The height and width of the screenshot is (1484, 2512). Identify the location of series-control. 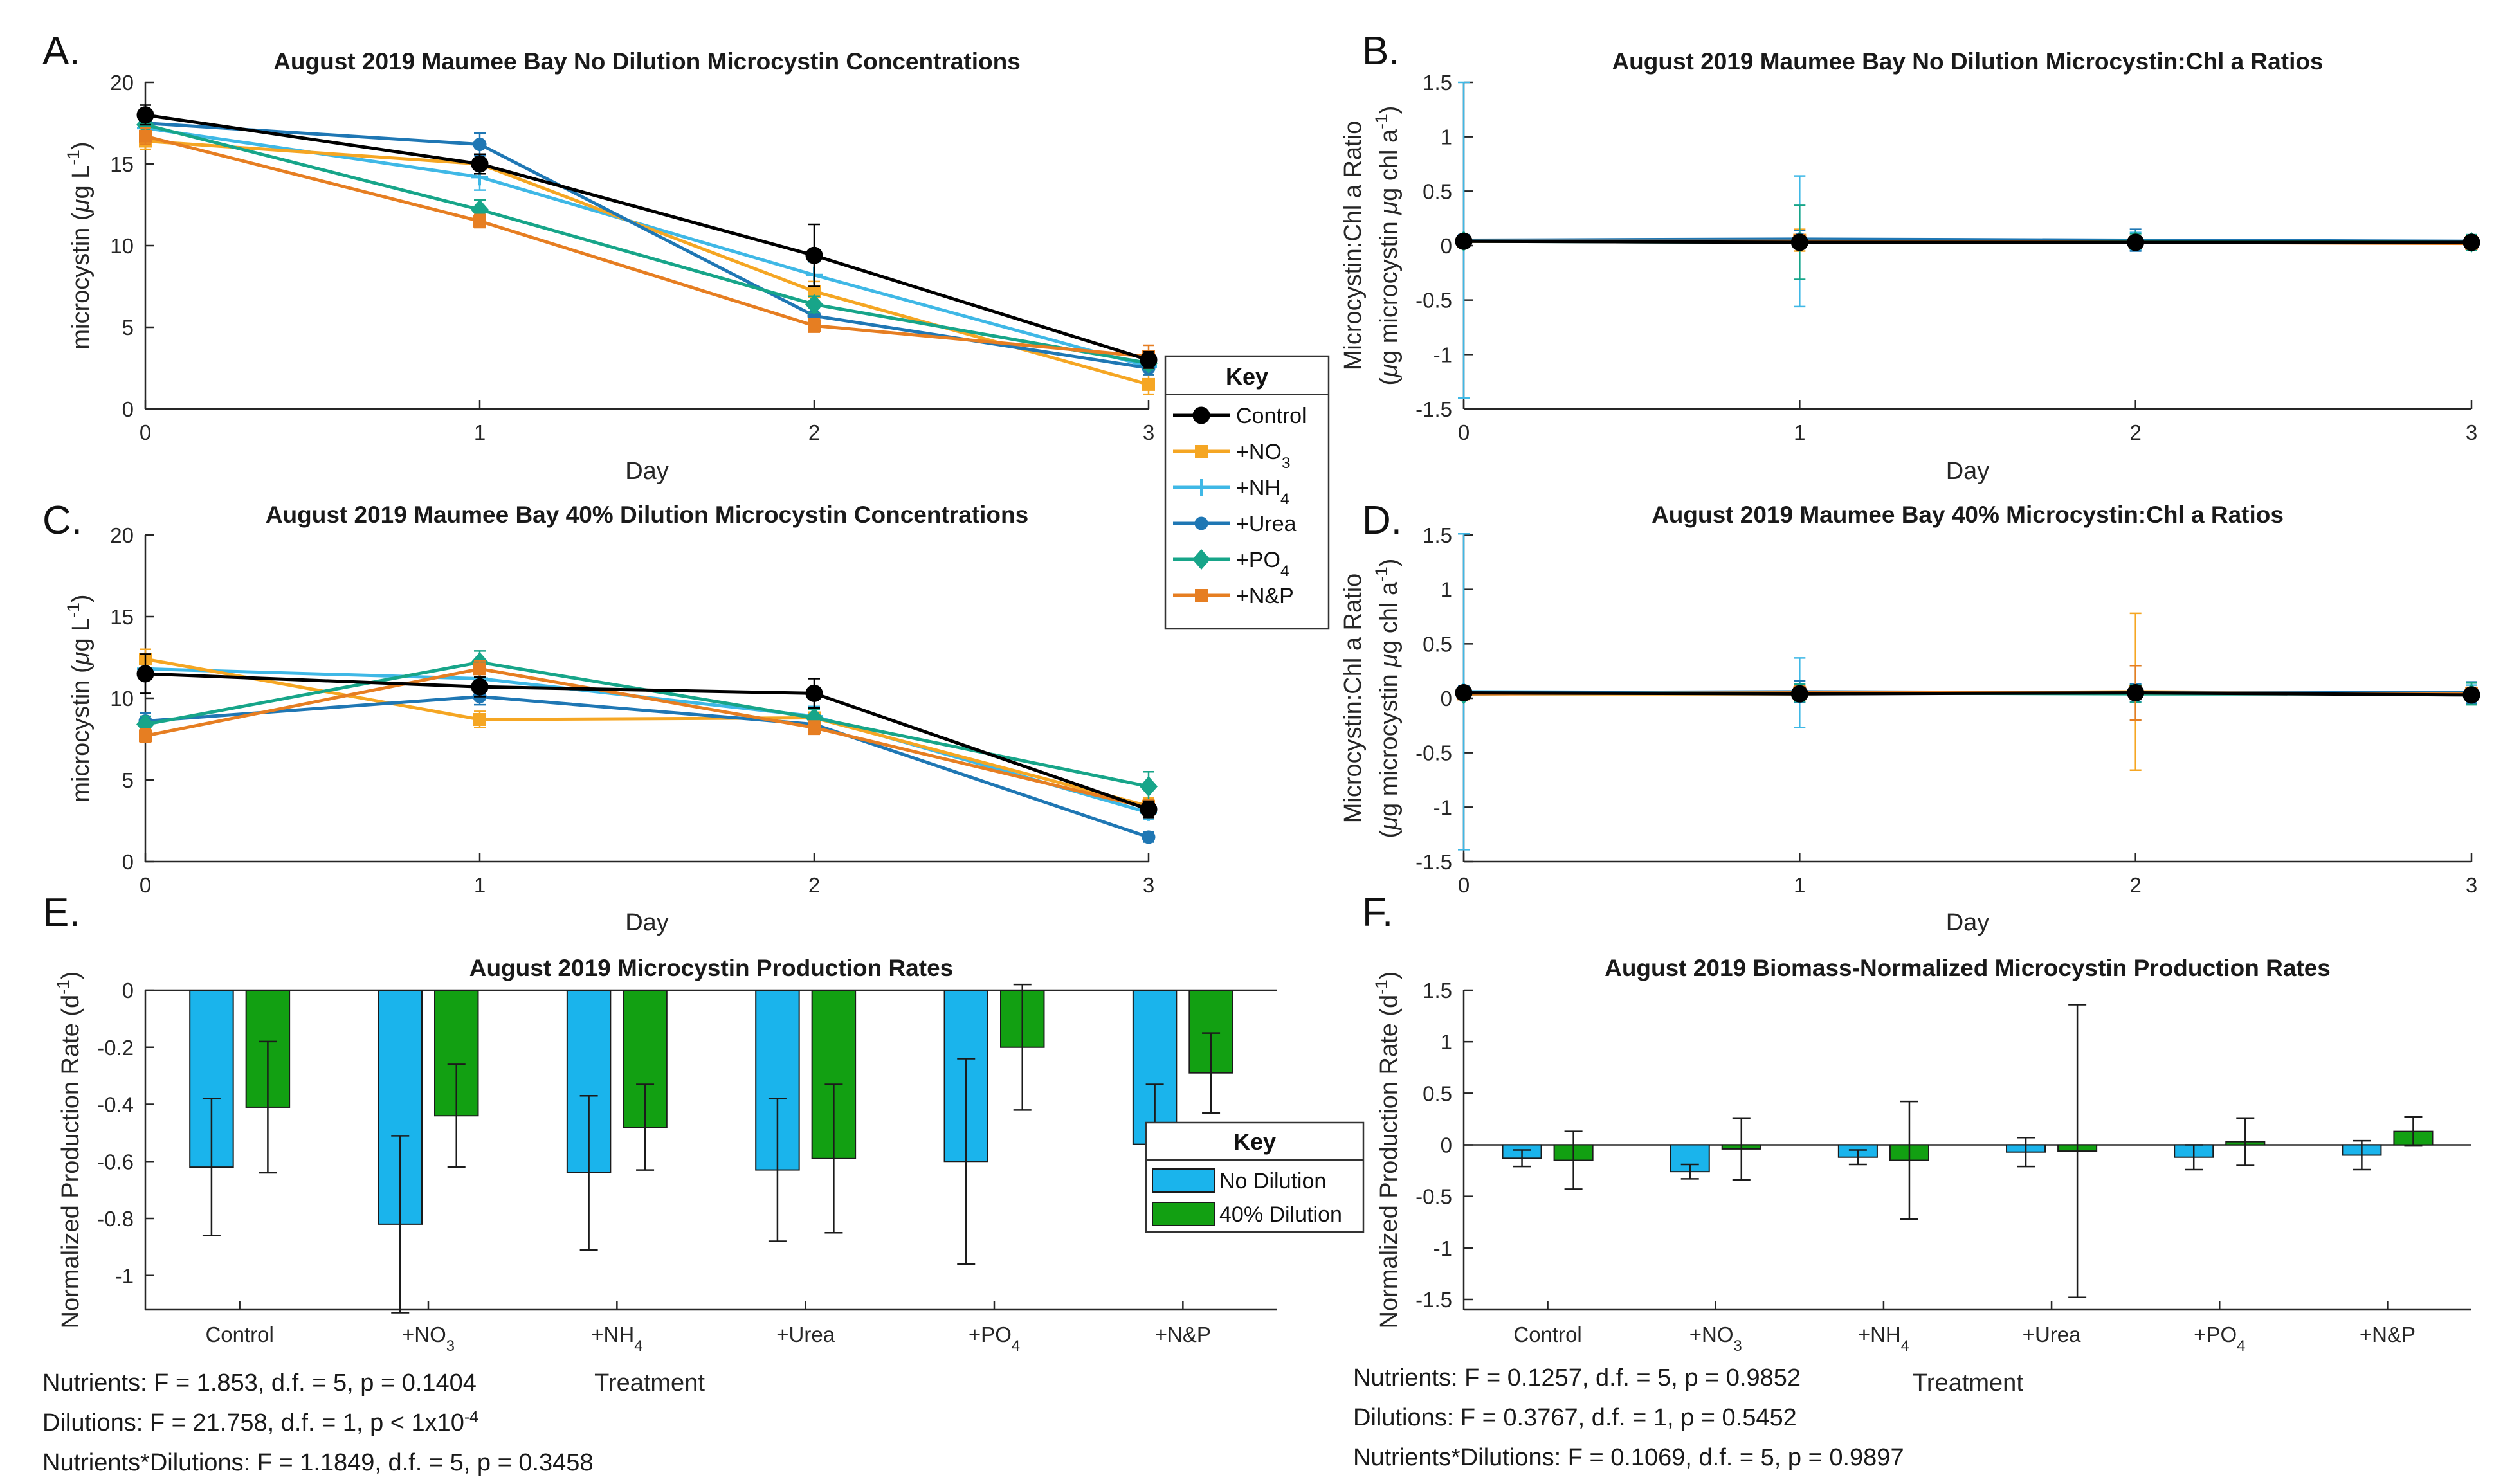
(647, 736).